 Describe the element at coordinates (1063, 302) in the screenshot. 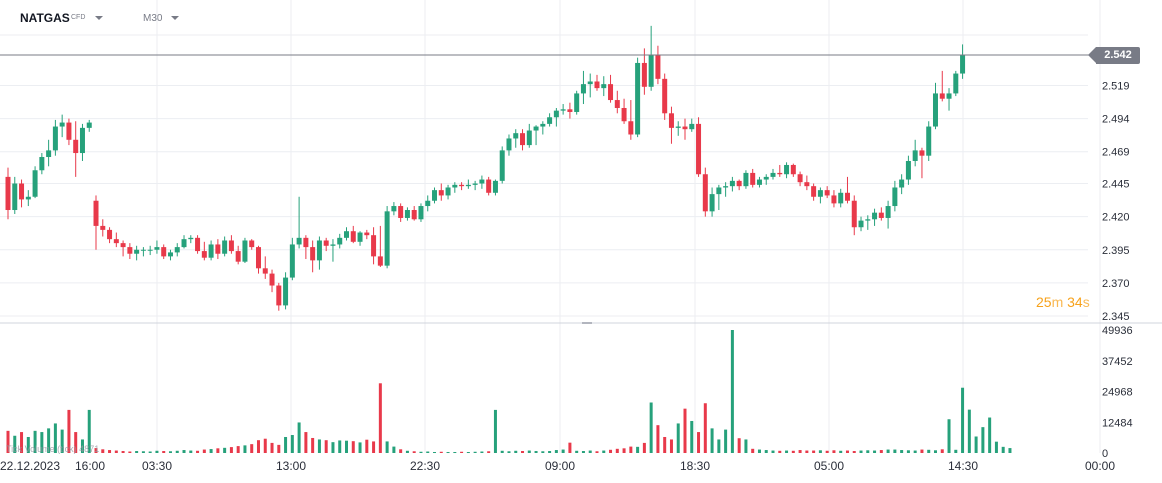

I see `candle-countdown: 25m 34s` at that location.